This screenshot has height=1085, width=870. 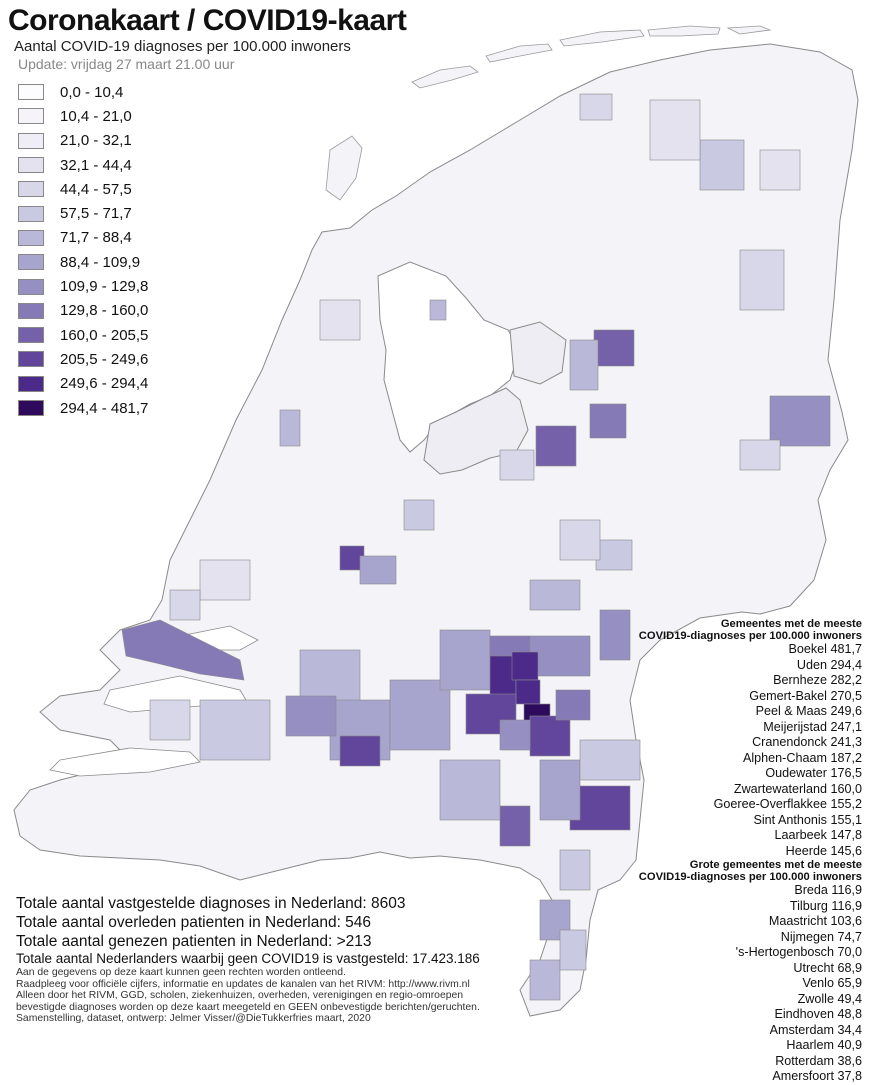 What do you see at coordinates (797, 788) in the screenshot?
I see `ranking-item: Zwartewaterland 160,0` at bounding box center [797, 788].